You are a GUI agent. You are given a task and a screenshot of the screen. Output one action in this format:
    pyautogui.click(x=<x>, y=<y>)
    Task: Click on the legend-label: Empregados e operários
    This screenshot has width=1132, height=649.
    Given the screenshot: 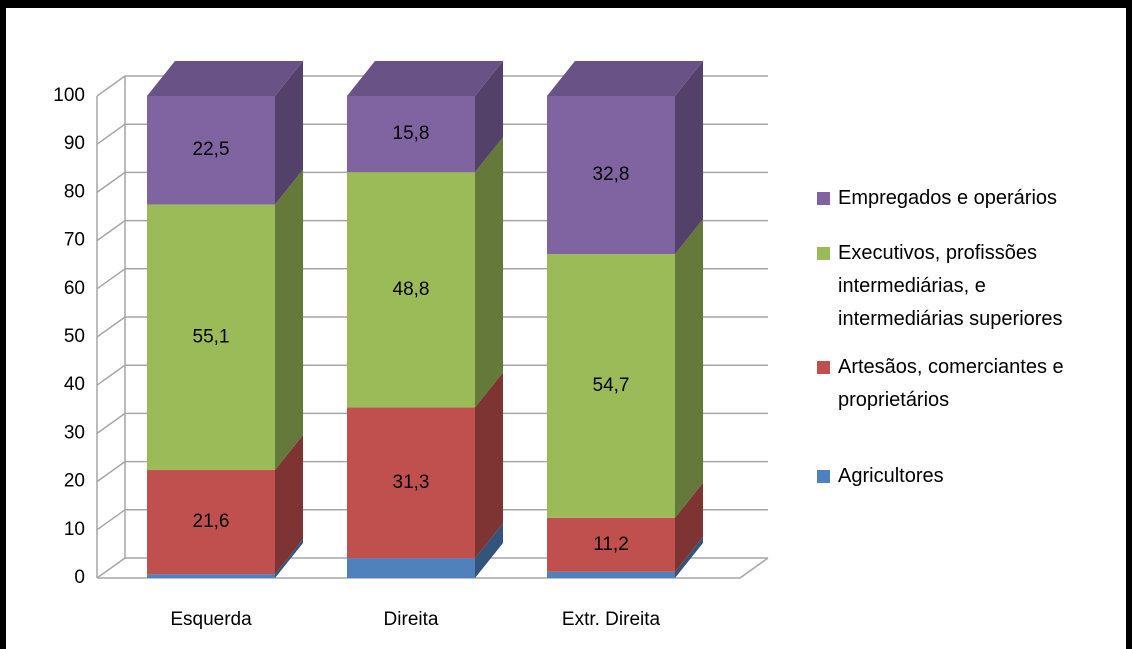 What is the action you would take?
    pyautogui.click(x=948, y=198)
    